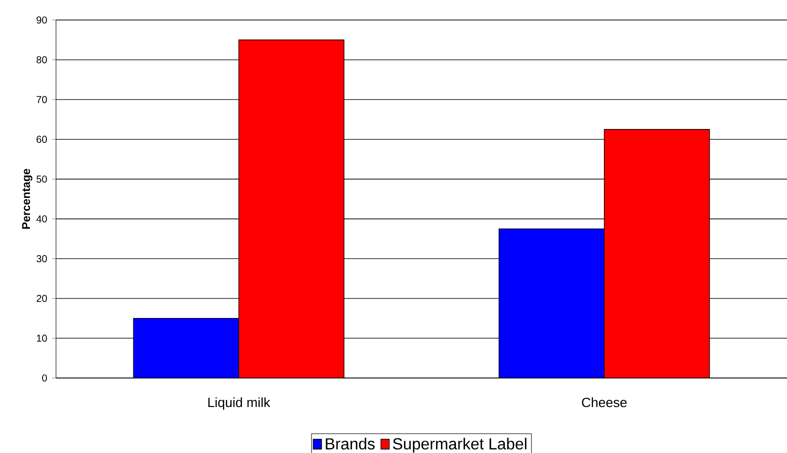 The height and width of the screenshot is (453, 787). What do you see at coordinates (41, 179) in the screenshot?
I see `y-tick-label: 50` at bounding box center [41, 179].